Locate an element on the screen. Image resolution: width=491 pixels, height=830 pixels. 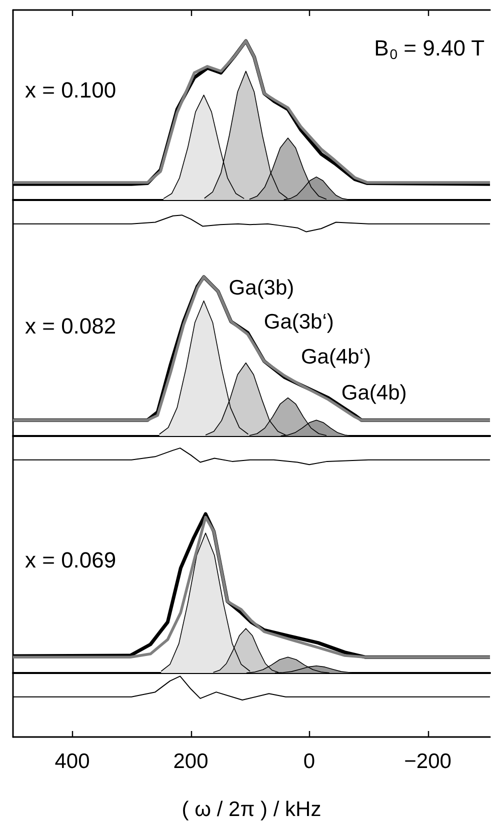
annotation: x = 0.100 is located at coordinates (70, 90).